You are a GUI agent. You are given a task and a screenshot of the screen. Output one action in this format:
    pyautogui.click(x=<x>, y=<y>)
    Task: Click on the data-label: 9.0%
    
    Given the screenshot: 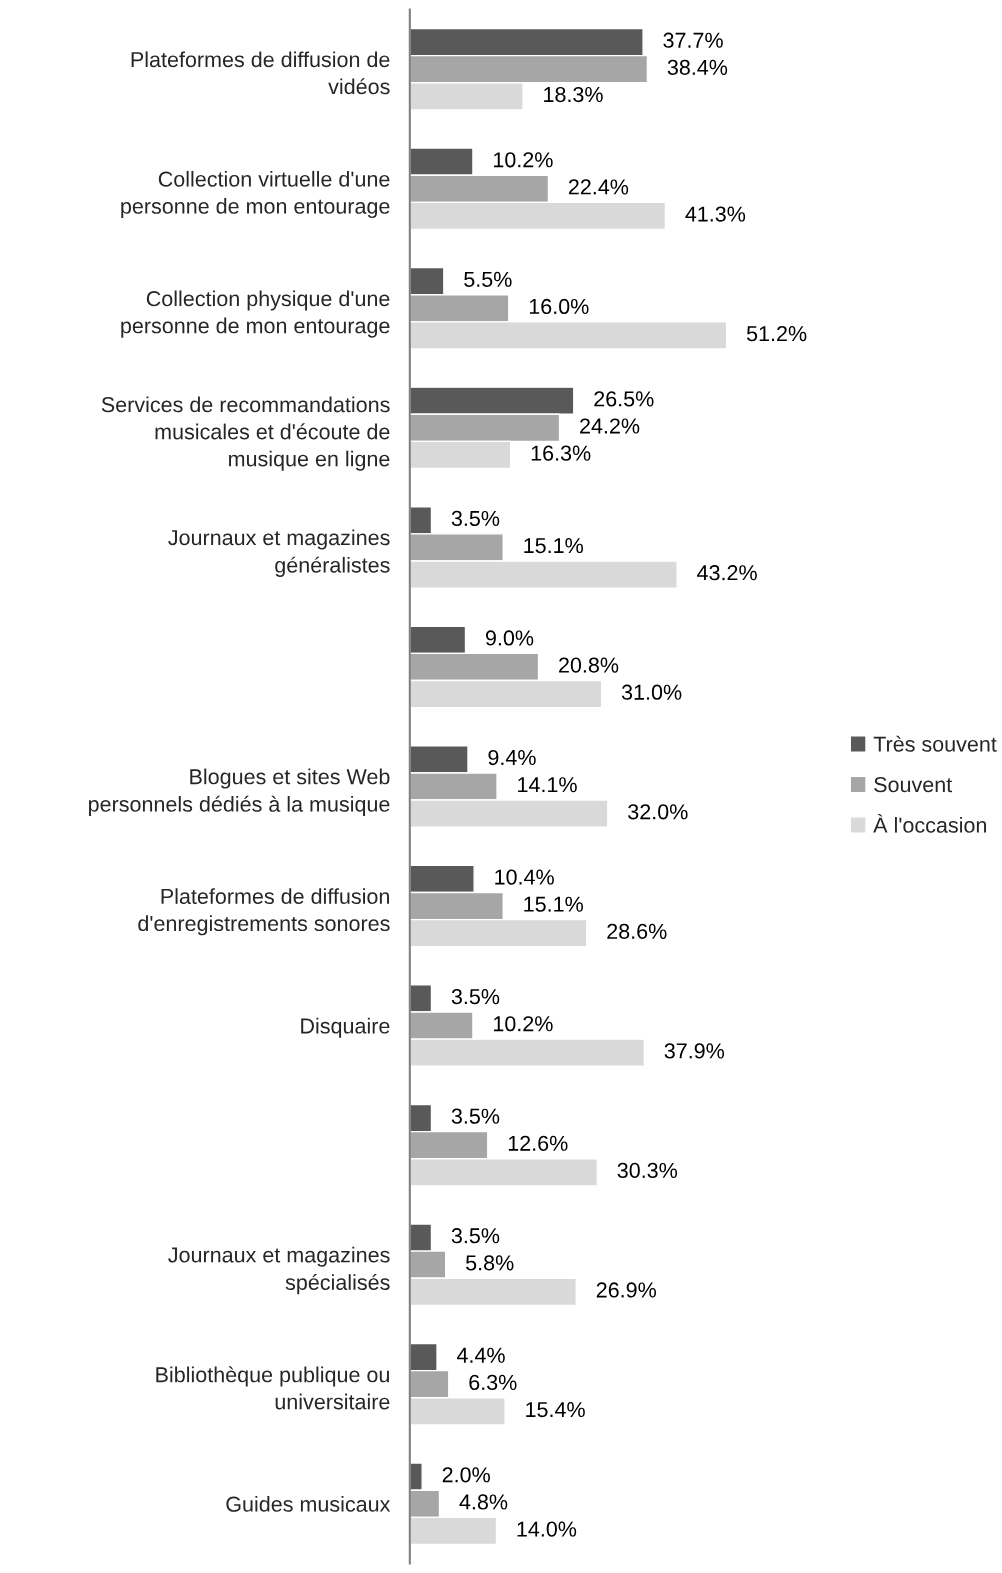 What is the action you would take?
    pyautogui.click(x=509, y=638)
    